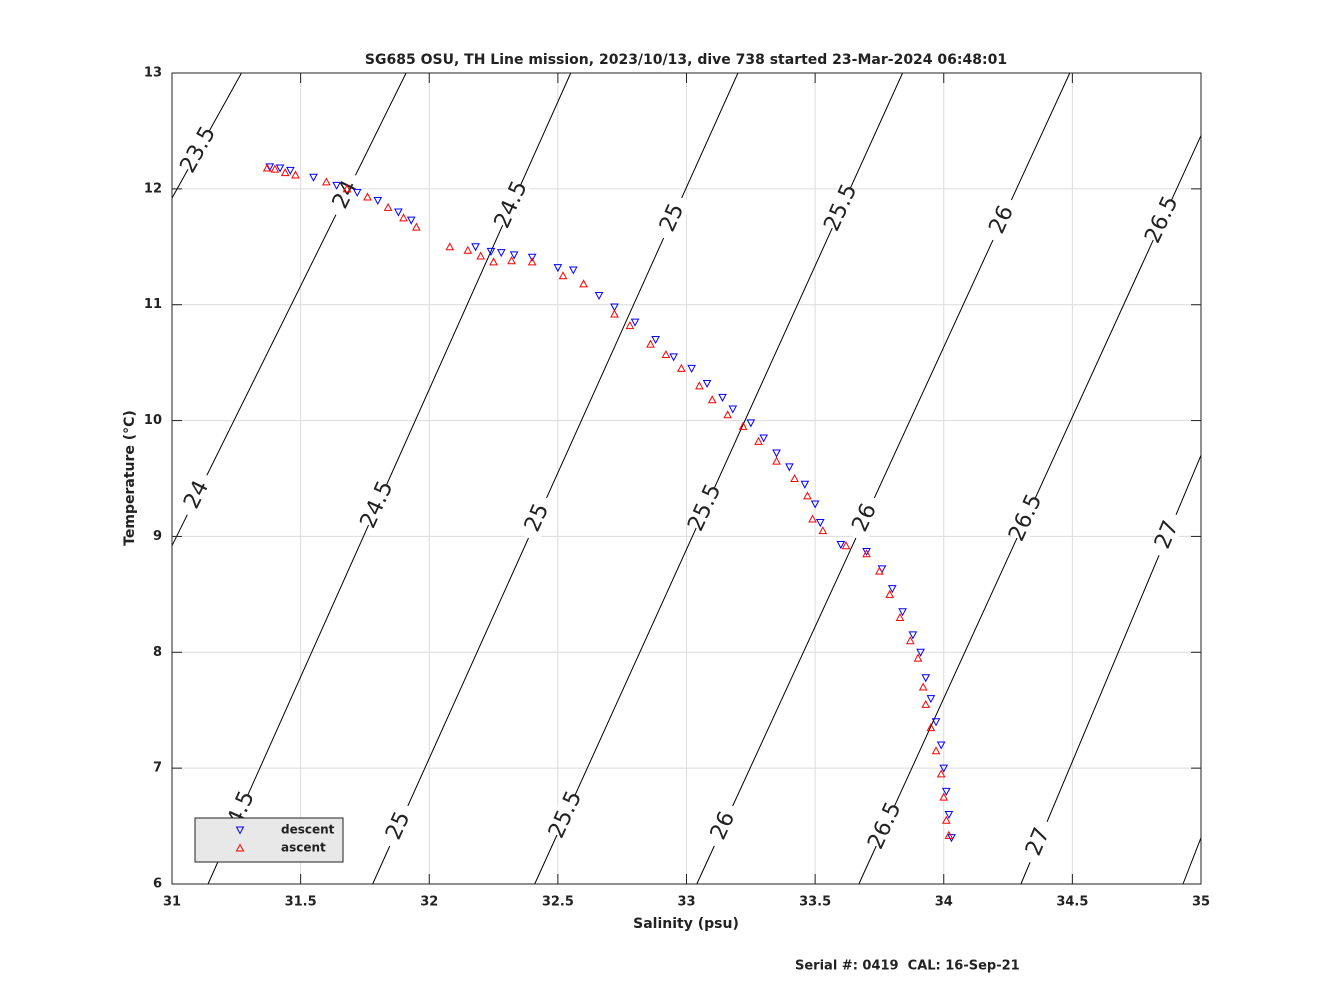 This screenshot has width=1328, height=996. I want to click on y-axis-label: Temperature (°C), so click(130, 478).